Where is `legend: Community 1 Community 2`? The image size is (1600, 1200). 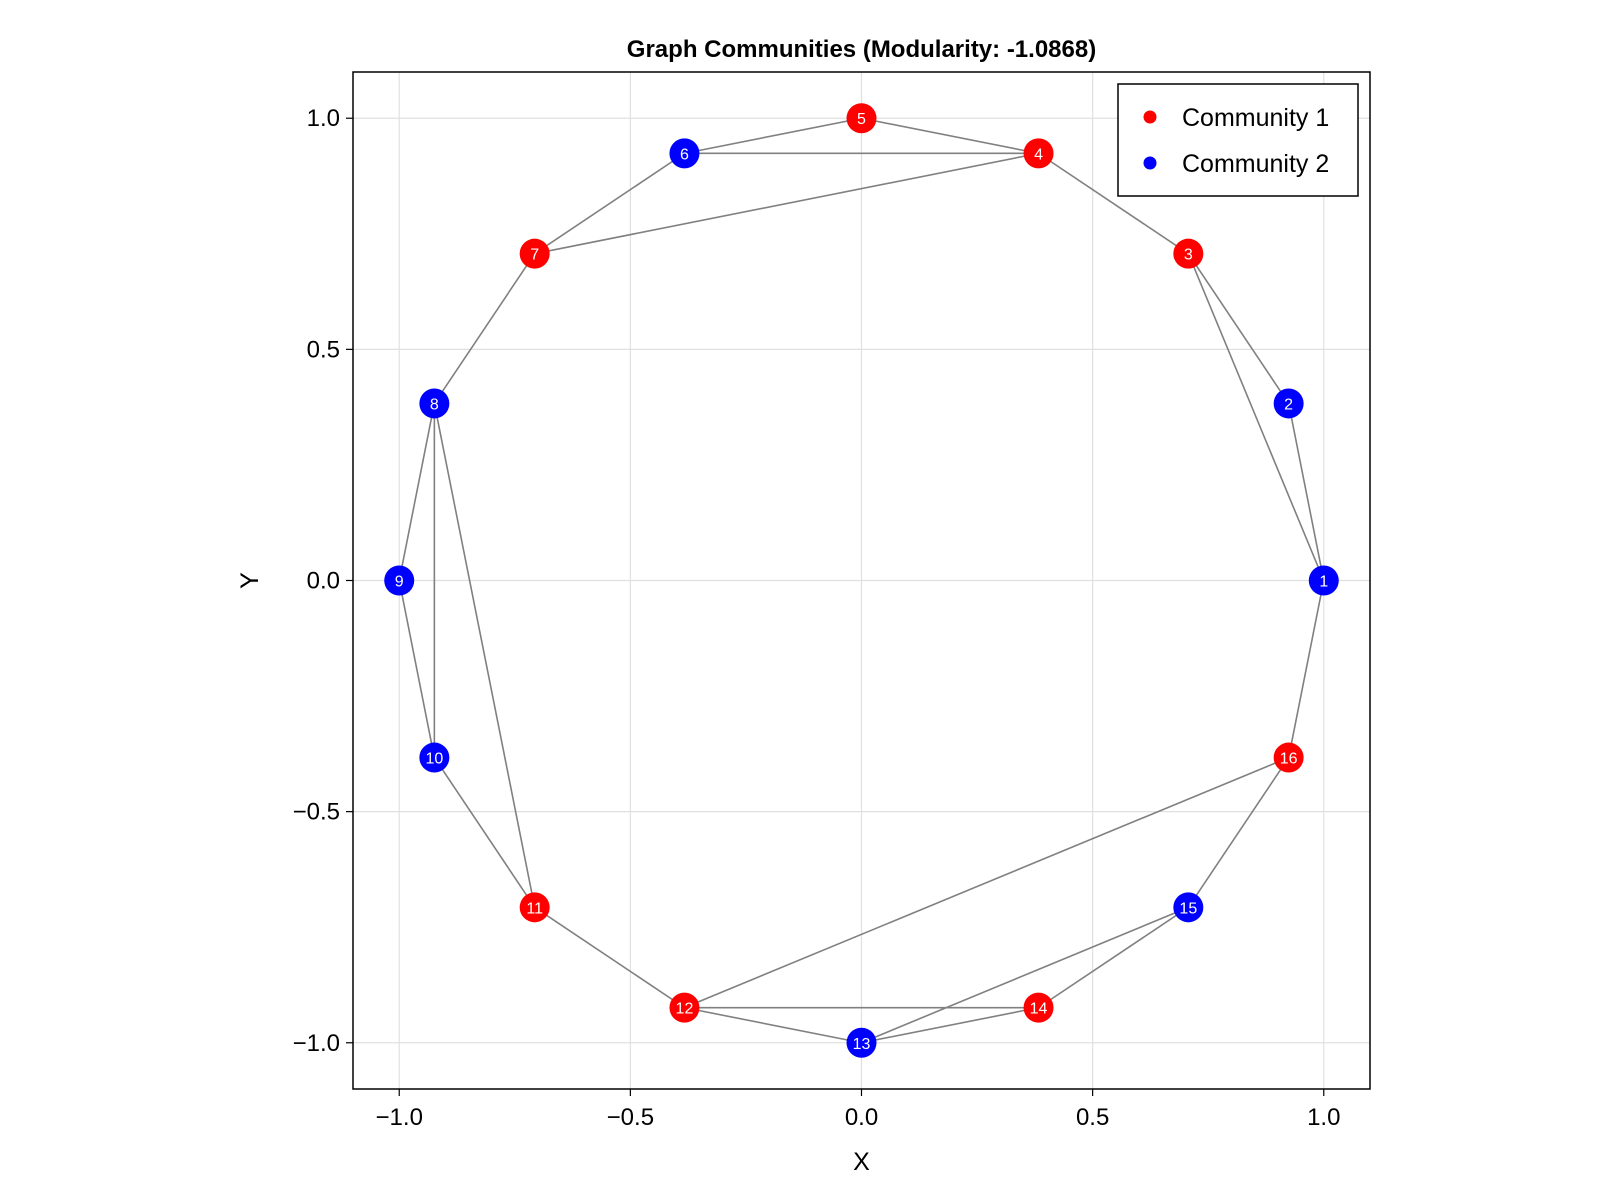
legend: Community 1 Community 2 is located at coordinates (1238, 140).